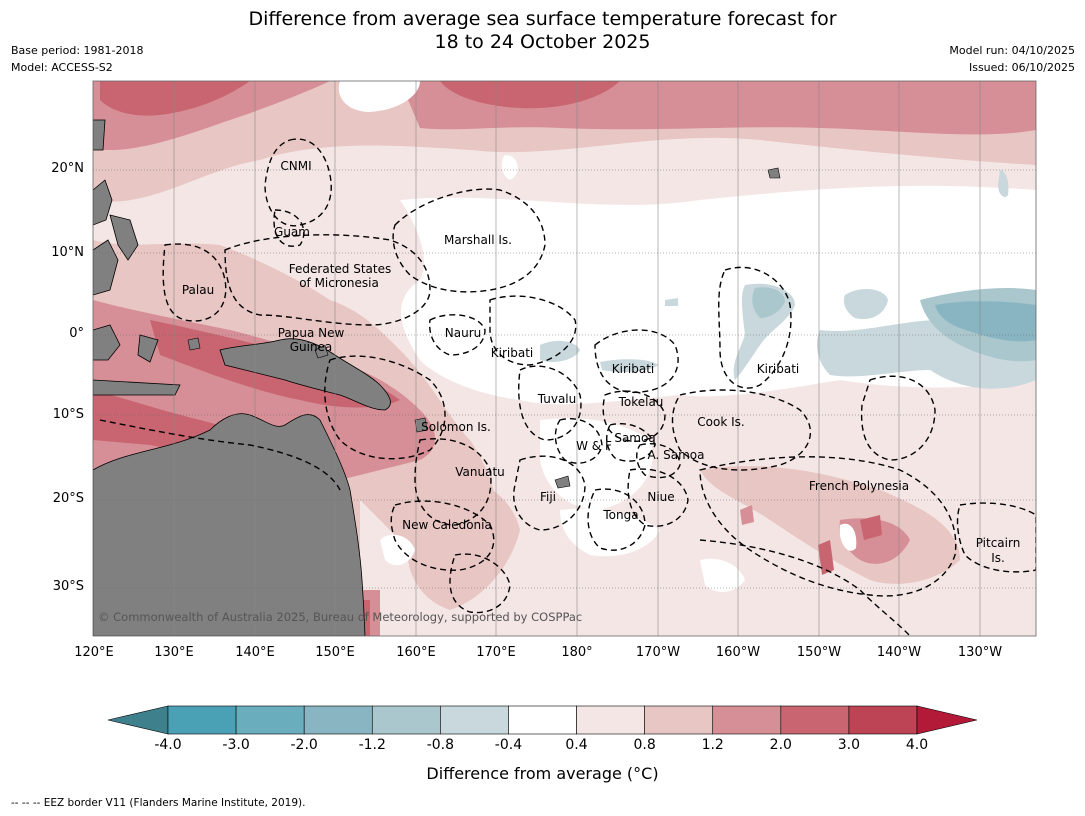  What do you see at coordinates (67, 168) in the screenshot?
I see `lat-label: 20°N` at bounding box center [67, 168].